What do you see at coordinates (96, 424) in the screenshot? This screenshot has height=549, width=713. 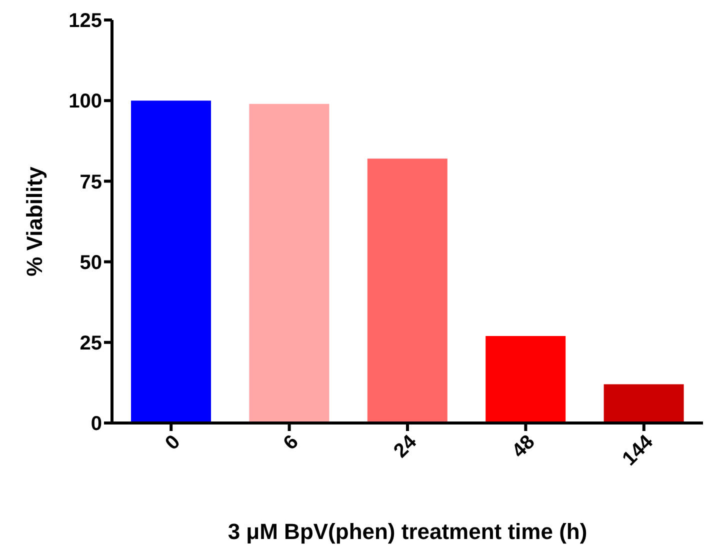 I see `y-tick-label: 0` at bounding box center [96, 424].